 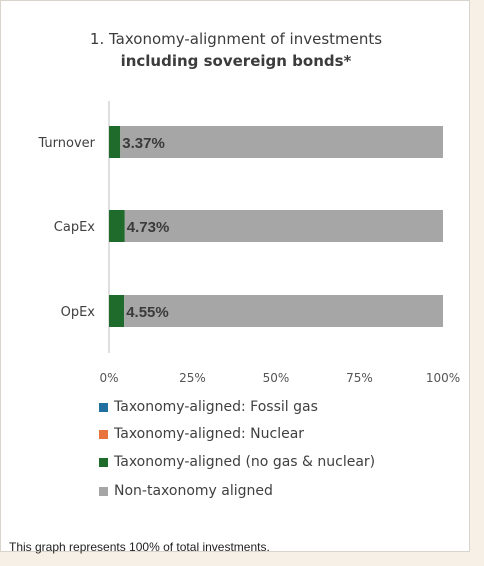 What do you see at coordinates (236, 39) in the screenshot?
I see `chart-title: 1. Taxonomy-alignment of investments` at bounding box center [236, 39].